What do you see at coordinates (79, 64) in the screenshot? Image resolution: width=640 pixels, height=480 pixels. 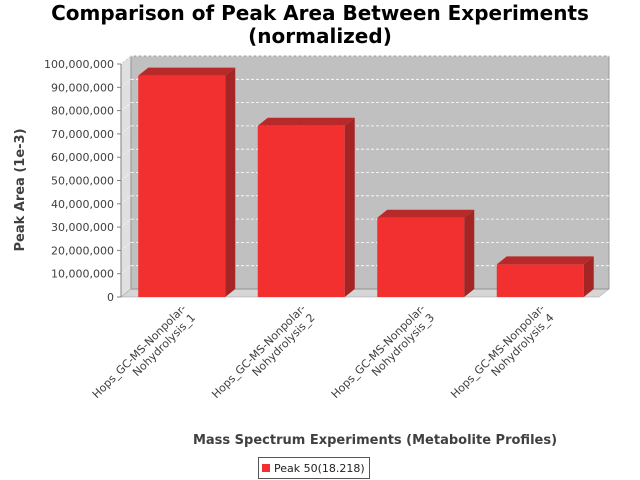 I see `y-tick-label: 100,000,000` at bounding box center [79, 64].